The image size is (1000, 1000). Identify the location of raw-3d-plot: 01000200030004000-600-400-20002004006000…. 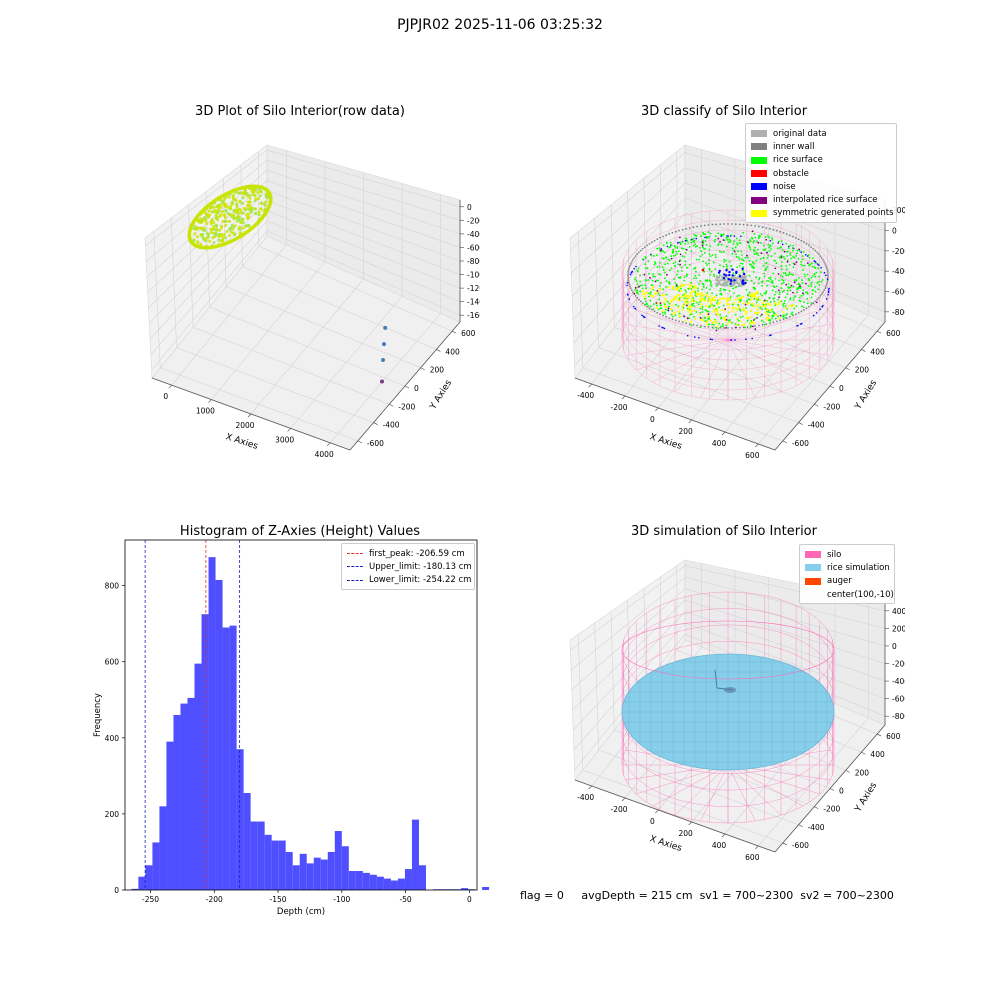
(300, 300).